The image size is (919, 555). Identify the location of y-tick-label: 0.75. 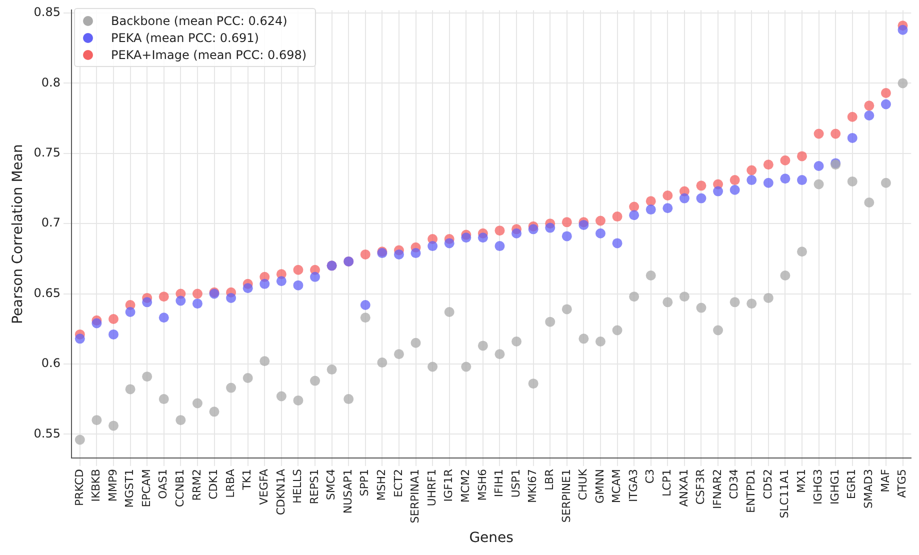
(47, 153).